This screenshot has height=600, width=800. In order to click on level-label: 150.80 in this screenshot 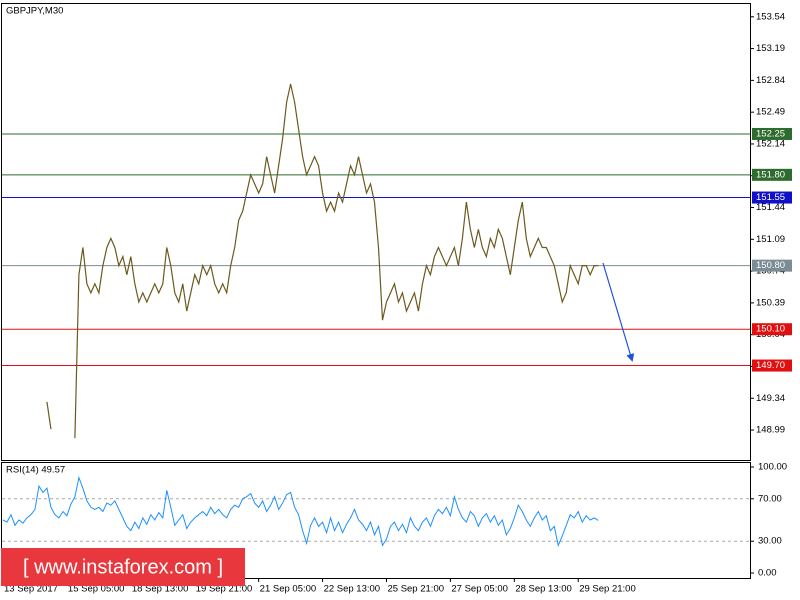, I will do `click(770, 265)`.